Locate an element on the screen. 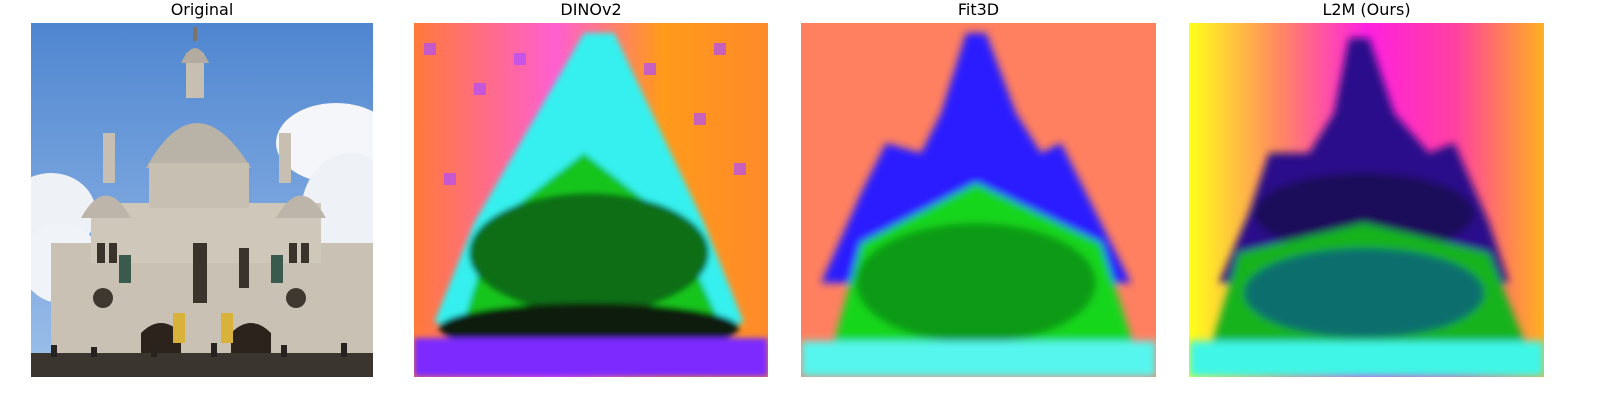  panel-title: DINOv2 is located at coordinates (591, 9).